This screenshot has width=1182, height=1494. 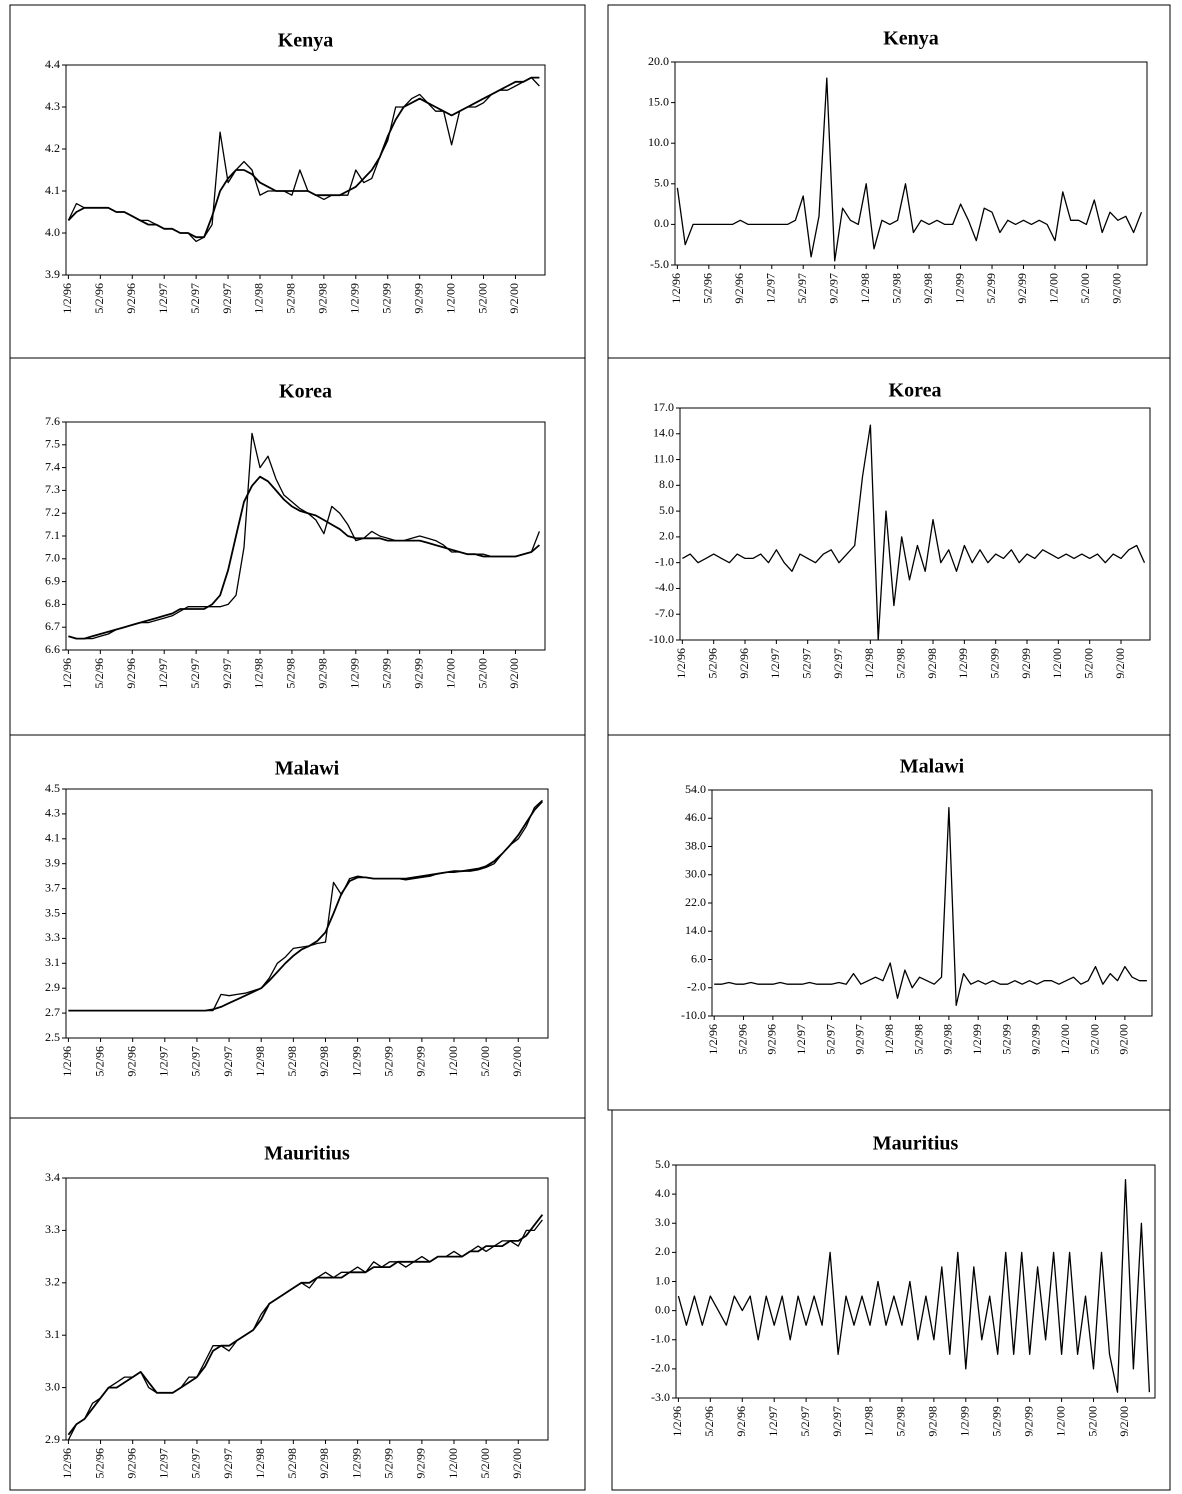 I want to click on y-tick-label: 8.0, so click(x=666, y=484).